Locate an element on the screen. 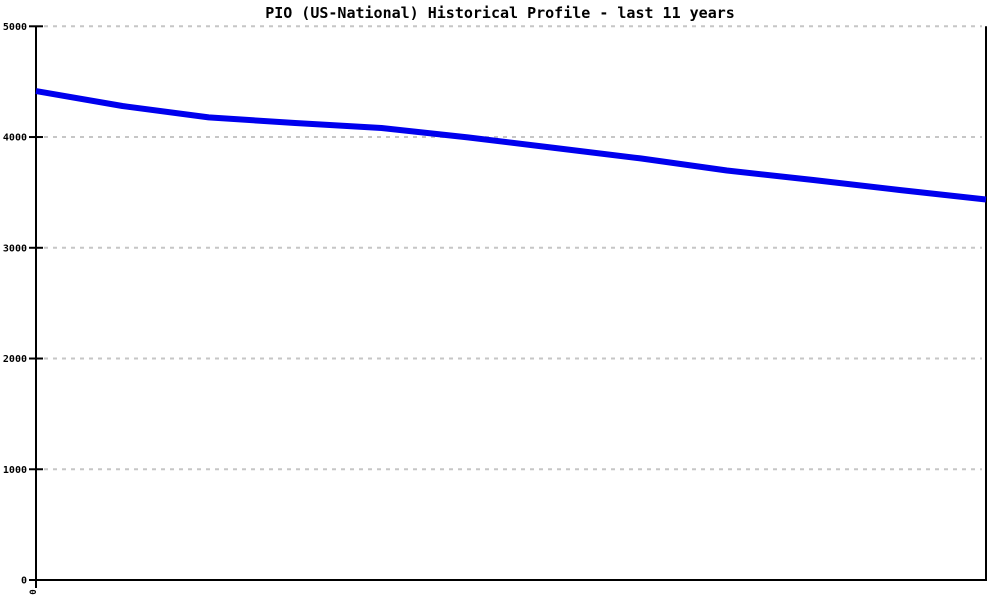  y-tick-label-1000: 1000 is located at coordinates (15, 470).